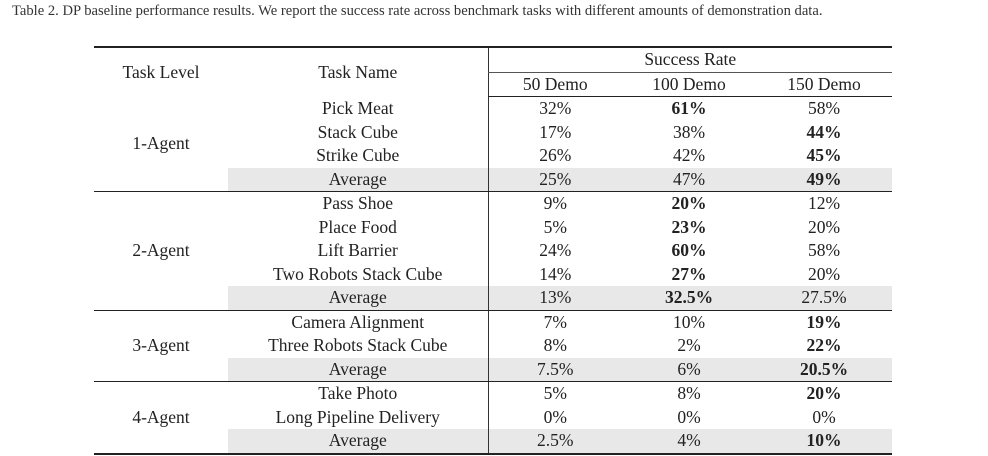  Describe the element at coordinates (824, 345) in the screenshot. I see `rate-150-demo-cell: 22%` at that location.